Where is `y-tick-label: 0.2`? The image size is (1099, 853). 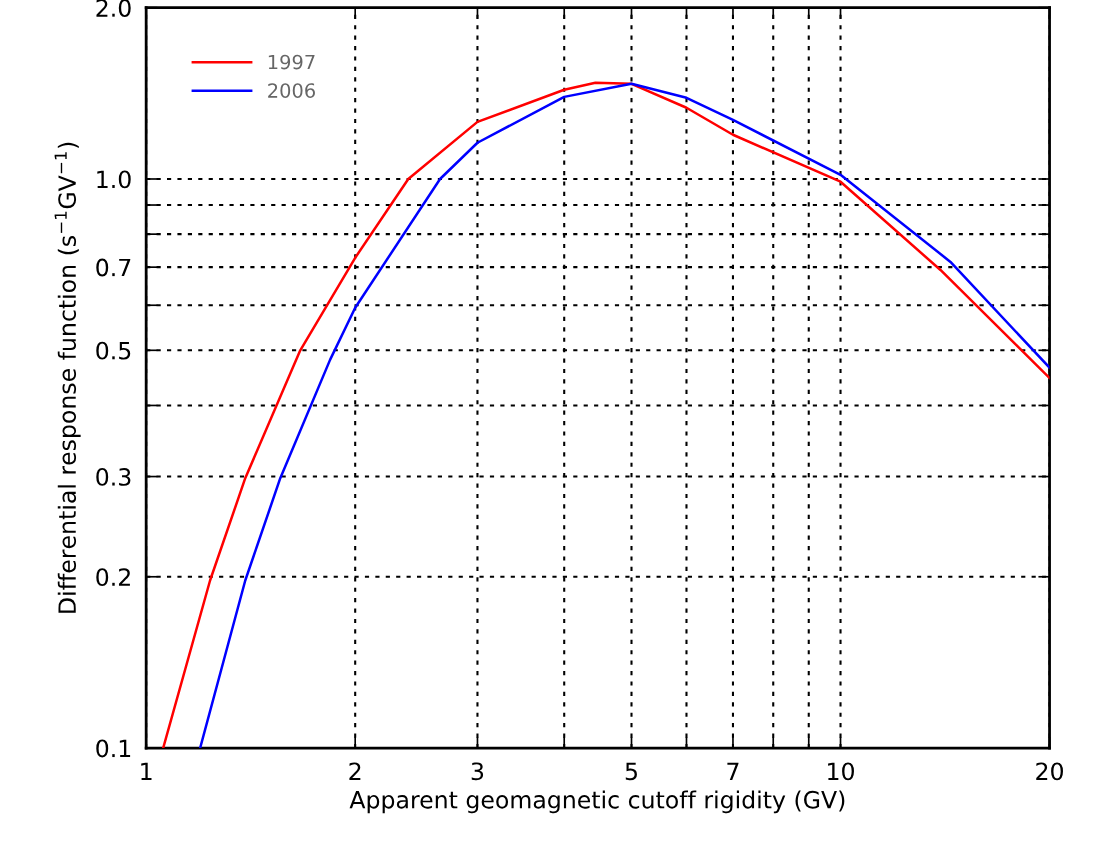 y-tick-label: 0.2 is located at coordinates (113, 577).